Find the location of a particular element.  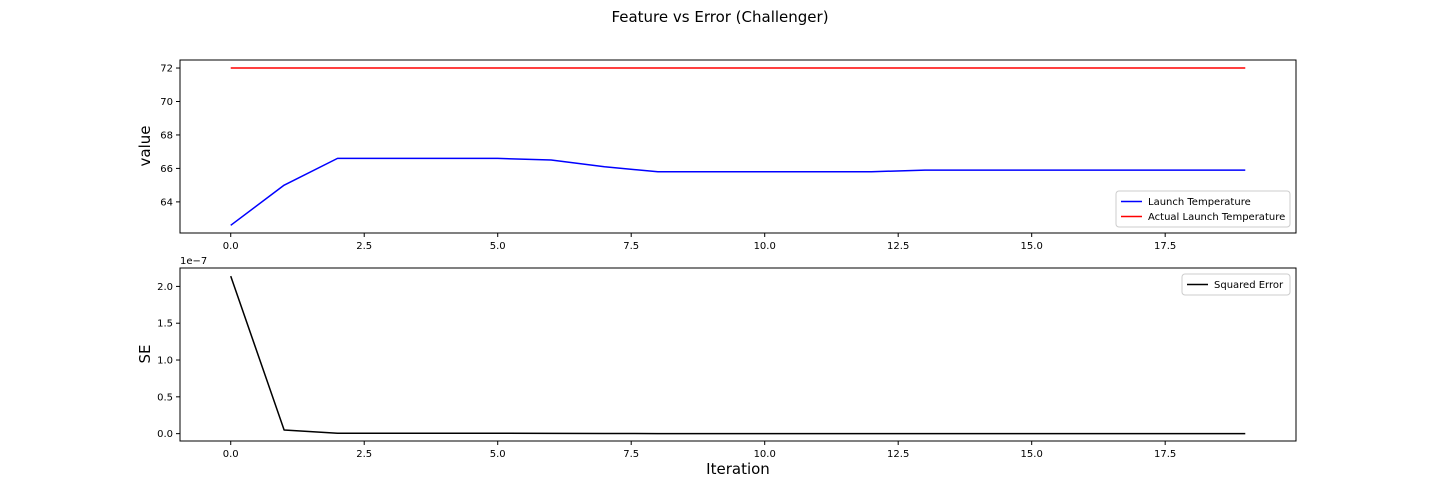

y-axis-label: SE is located at coordinates (145, 354).